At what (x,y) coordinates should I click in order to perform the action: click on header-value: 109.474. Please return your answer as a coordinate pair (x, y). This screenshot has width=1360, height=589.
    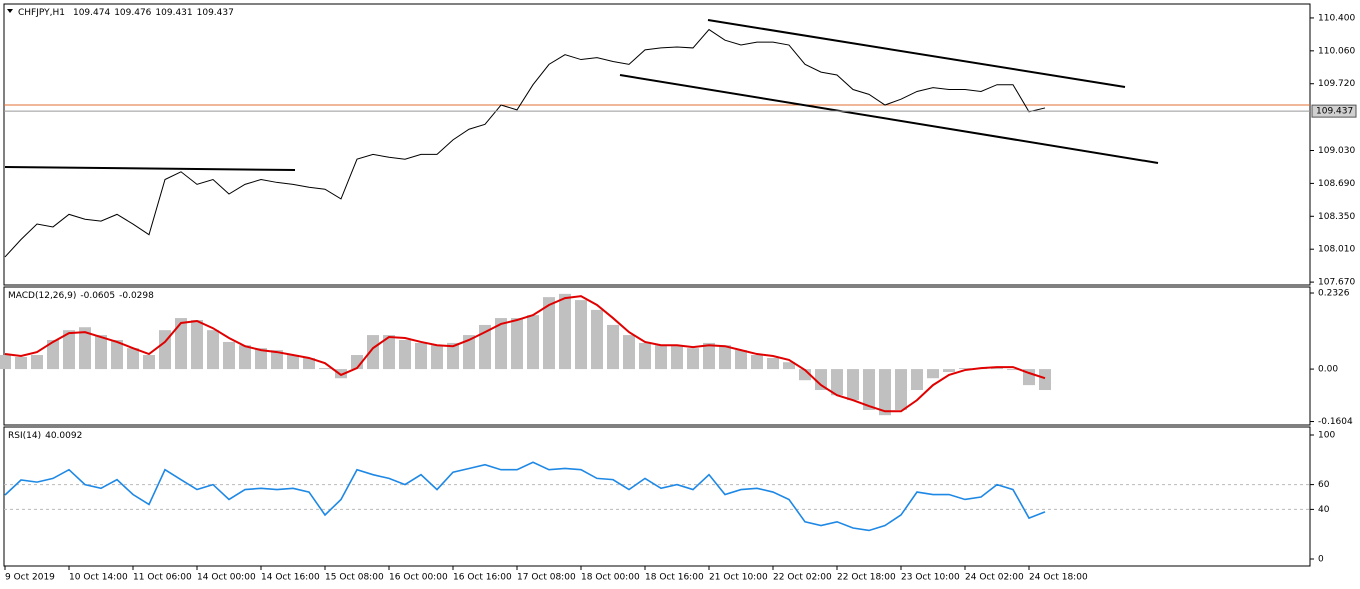
    Looking at the image, I should click on (91, 13).